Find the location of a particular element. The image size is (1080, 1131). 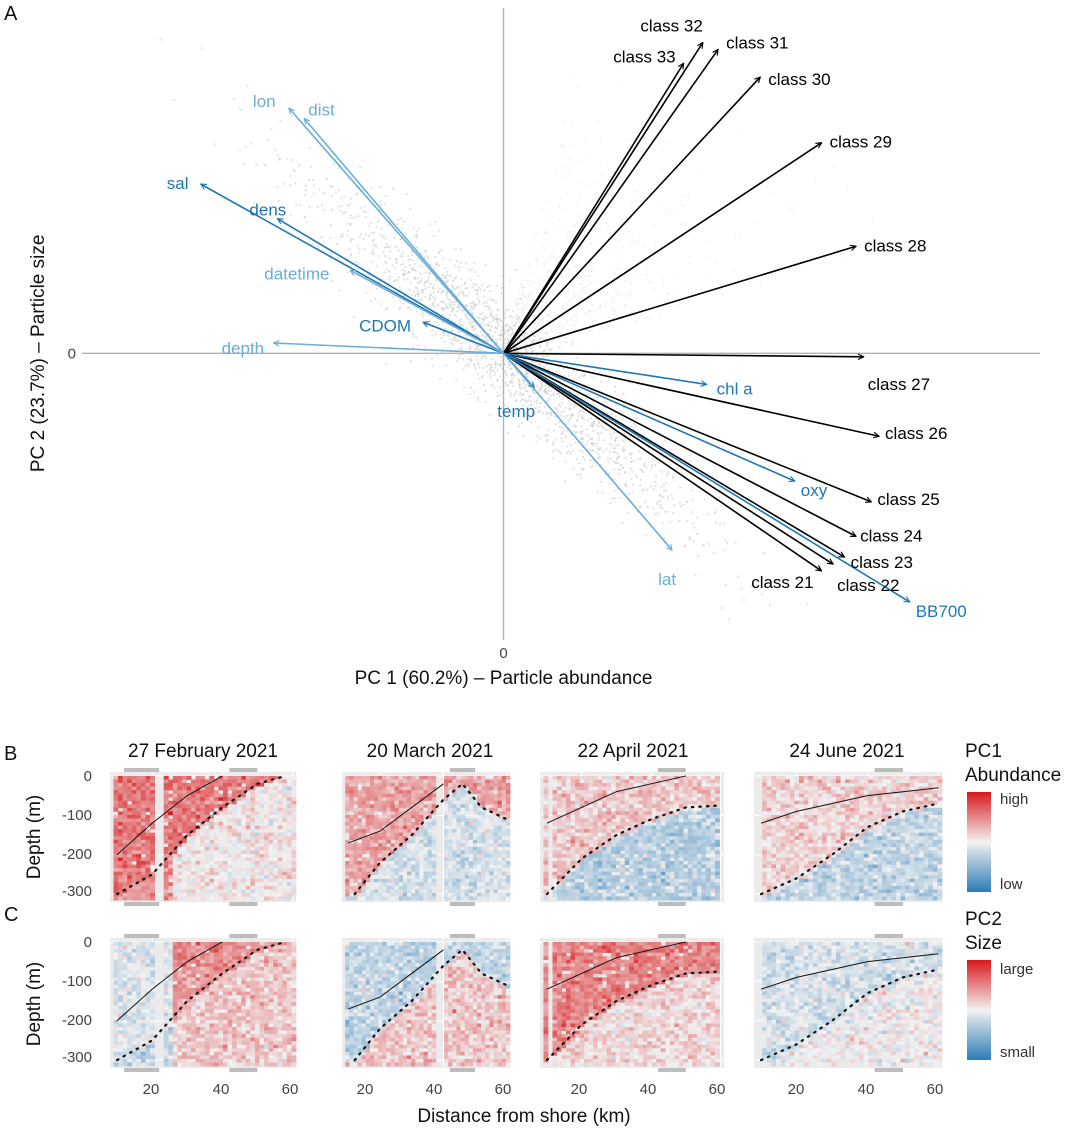

loading-label: class 29 is located at coordinates (861, 142).